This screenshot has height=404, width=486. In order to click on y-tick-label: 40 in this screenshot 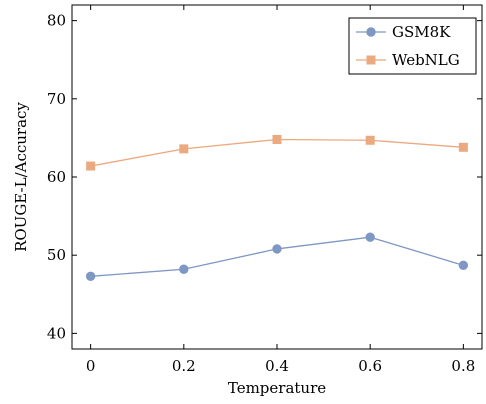, I will do `click(56, 333)`.